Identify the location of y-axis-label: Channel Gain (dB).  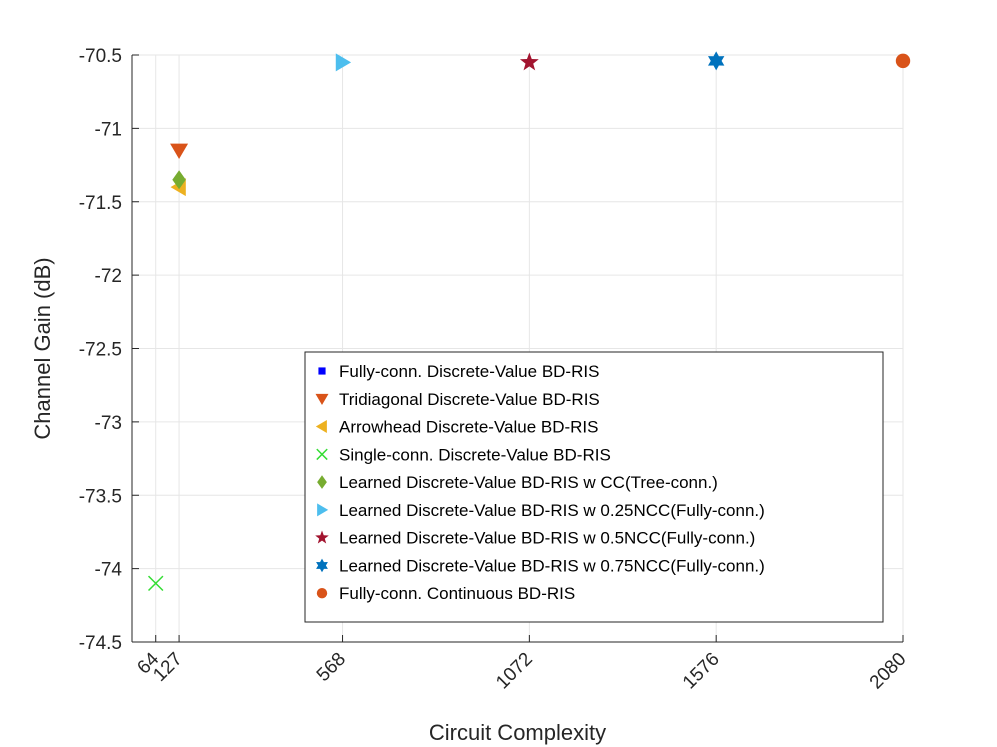
(42, 348).